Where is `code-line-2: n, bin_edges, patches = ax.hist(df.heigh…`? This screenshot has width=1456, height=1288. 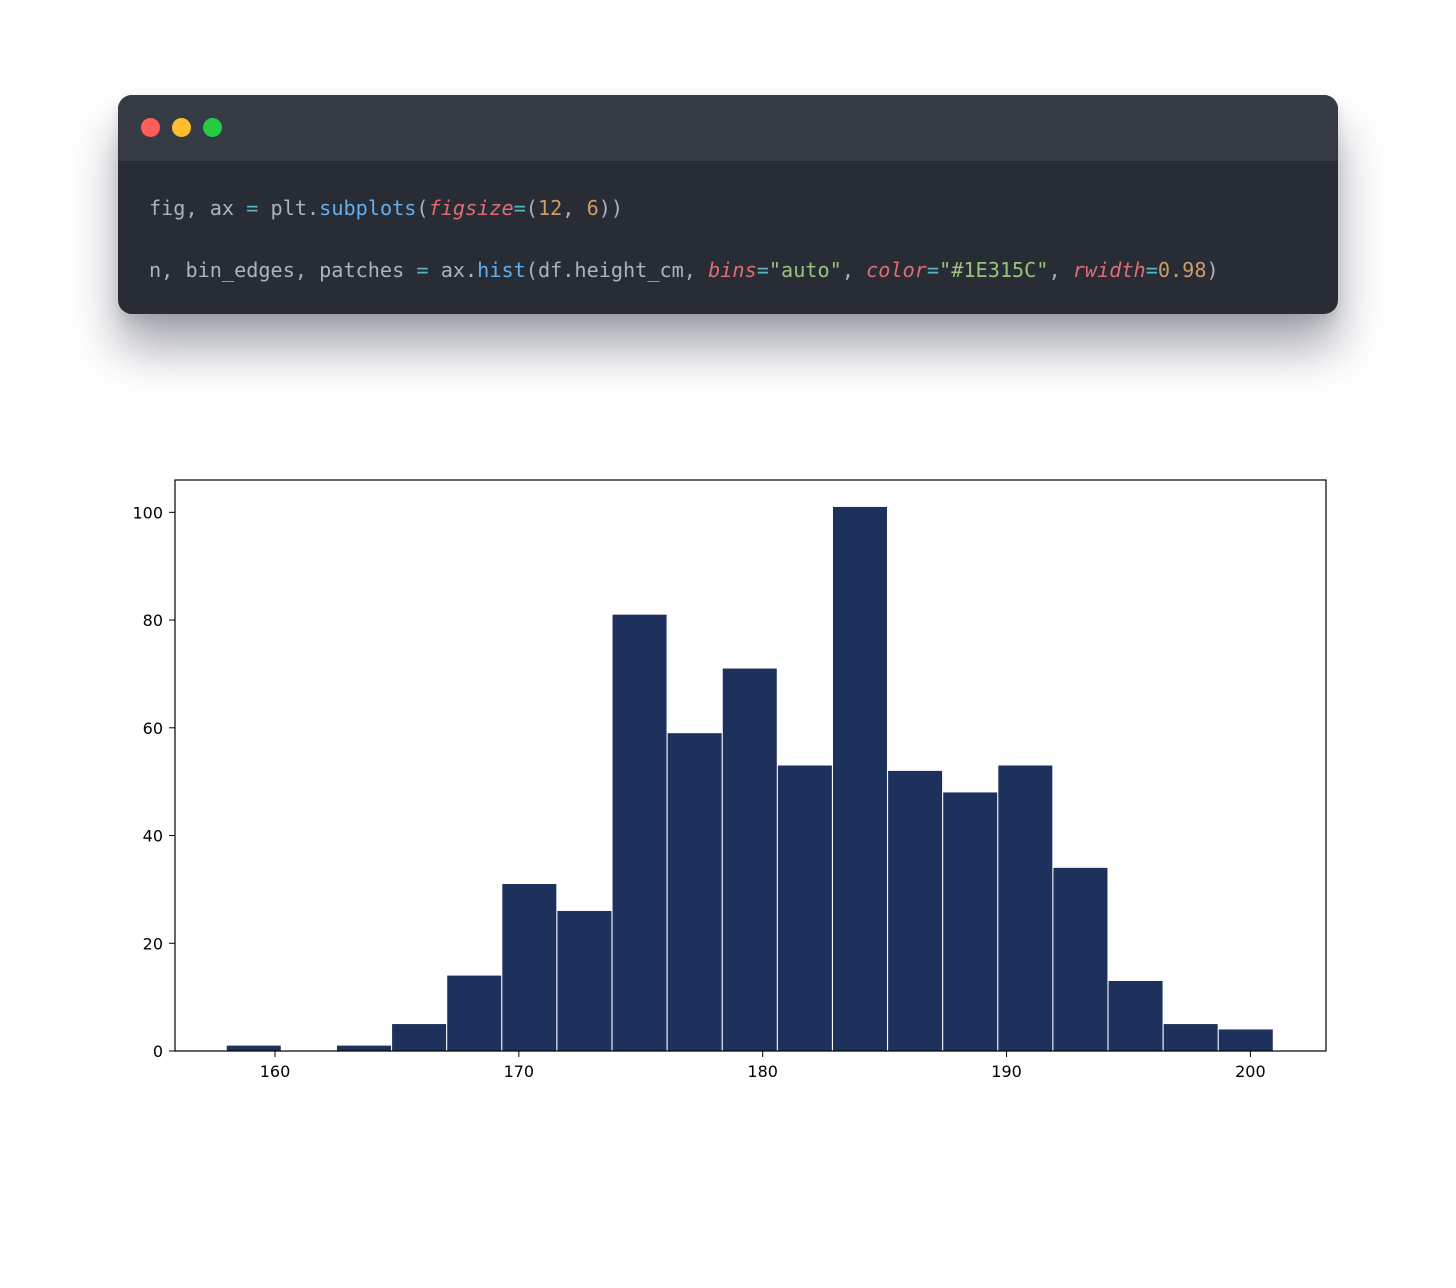 code-line-2: n, bin_edges, patches = ax.hist(df.heigh… is located at coordinates (684, 270).